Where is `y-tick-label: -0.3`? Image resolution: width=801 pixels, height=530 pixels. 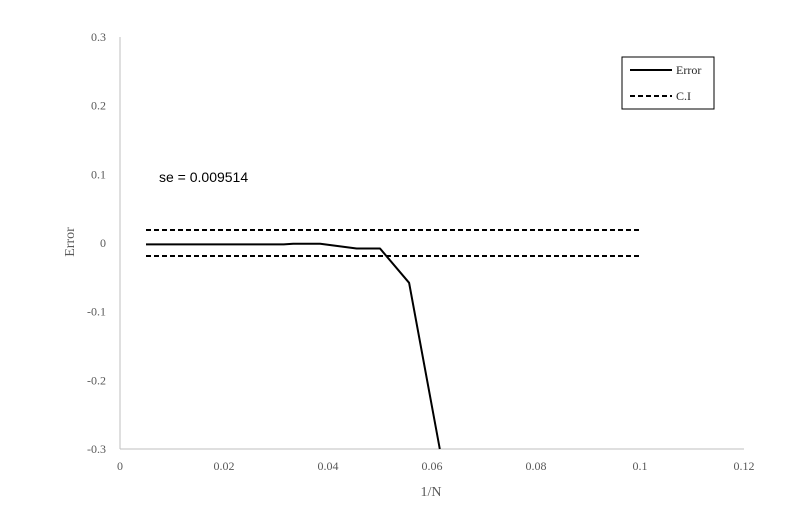 y-tick-label: -0.3 is located at coordinates (96, 449).